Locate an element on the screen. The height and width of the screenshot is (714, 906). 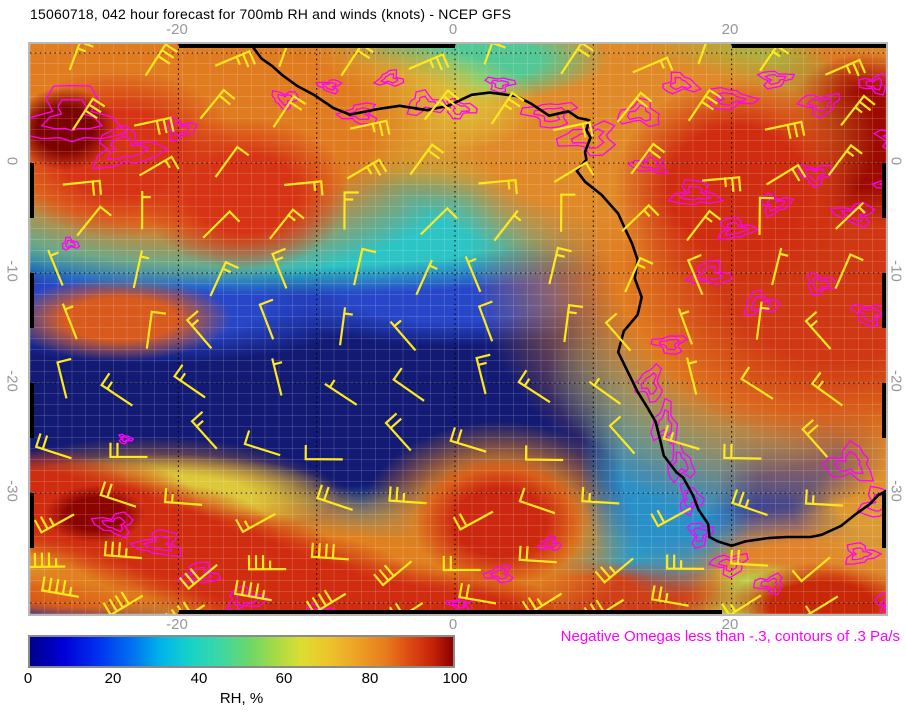
axis-tick-label: -30 is located at coordinates (896, 491).